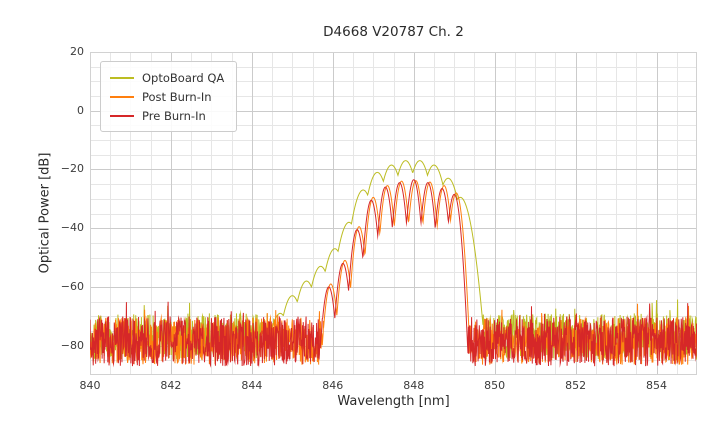 Image resolution: width=720 pixels, height=432 pixels. What do you see at coordinates (495, 385) in the screenshot?
I see `x-tick-label: 850` at bounding box center [495, 385].